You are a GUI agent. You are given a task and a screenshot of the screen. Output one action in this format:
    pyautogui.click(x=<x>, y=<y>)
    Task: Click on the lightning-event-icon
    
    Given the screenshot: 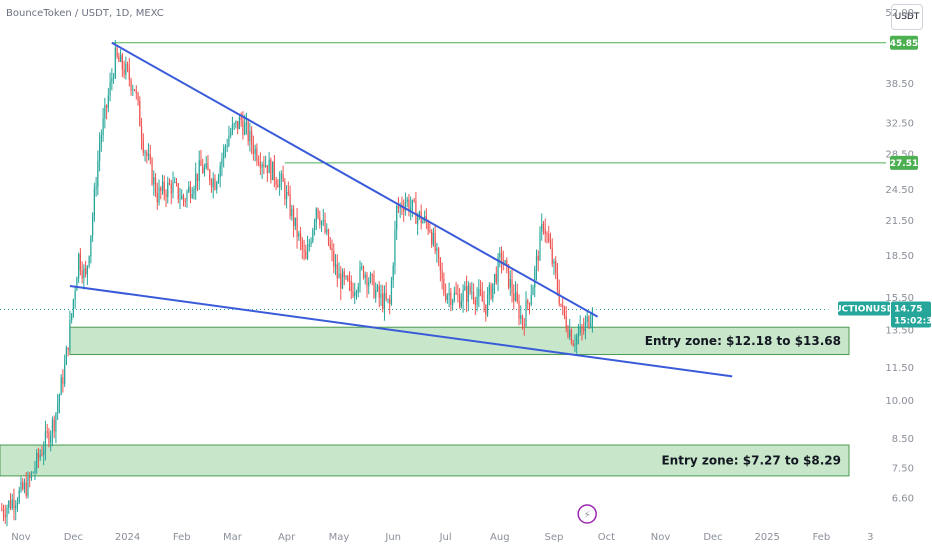 What is the action you would take?
    pyautogui.click(x=587, y=514)
    